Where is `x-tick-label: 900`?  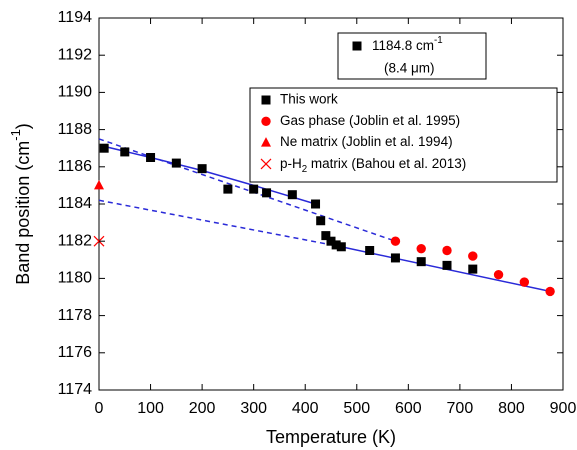
x-tick-label: 900 is located at coordinates (563, 408).